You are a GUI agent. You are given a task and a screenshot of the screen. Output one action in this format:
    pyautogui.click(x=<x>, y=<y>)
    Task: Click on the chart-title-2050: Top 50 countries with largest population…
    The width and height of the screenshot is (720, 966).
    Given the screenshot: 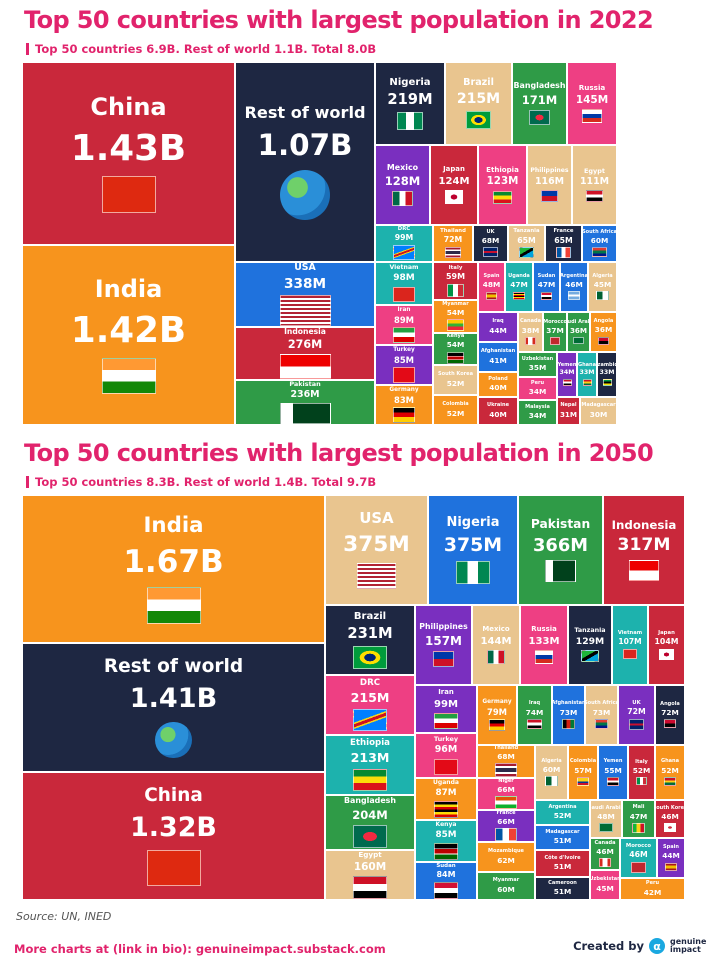 What is the action you would take?
    pyautogui.click(x=339, y=453)
    